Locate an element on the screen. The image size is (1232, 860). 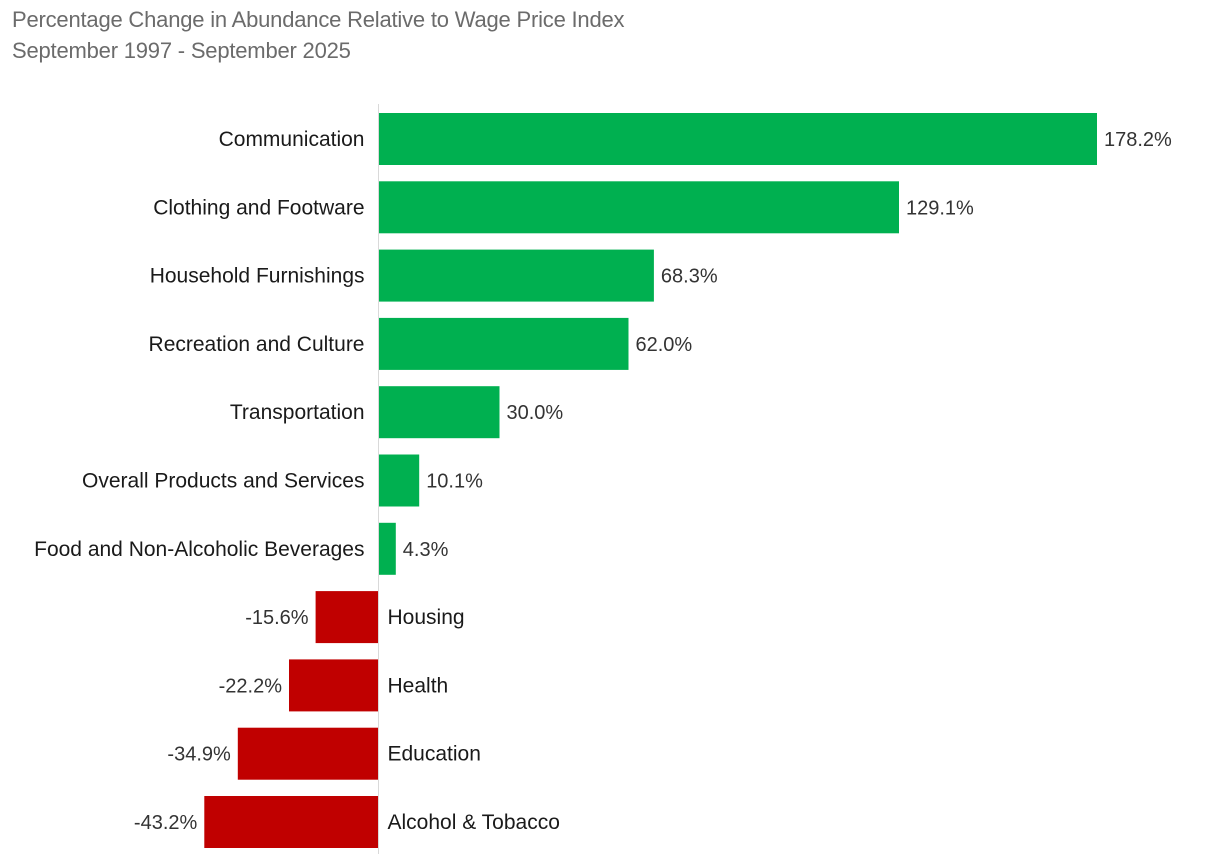
value-label-1: 129.1% is located at coordinates (940, 208).